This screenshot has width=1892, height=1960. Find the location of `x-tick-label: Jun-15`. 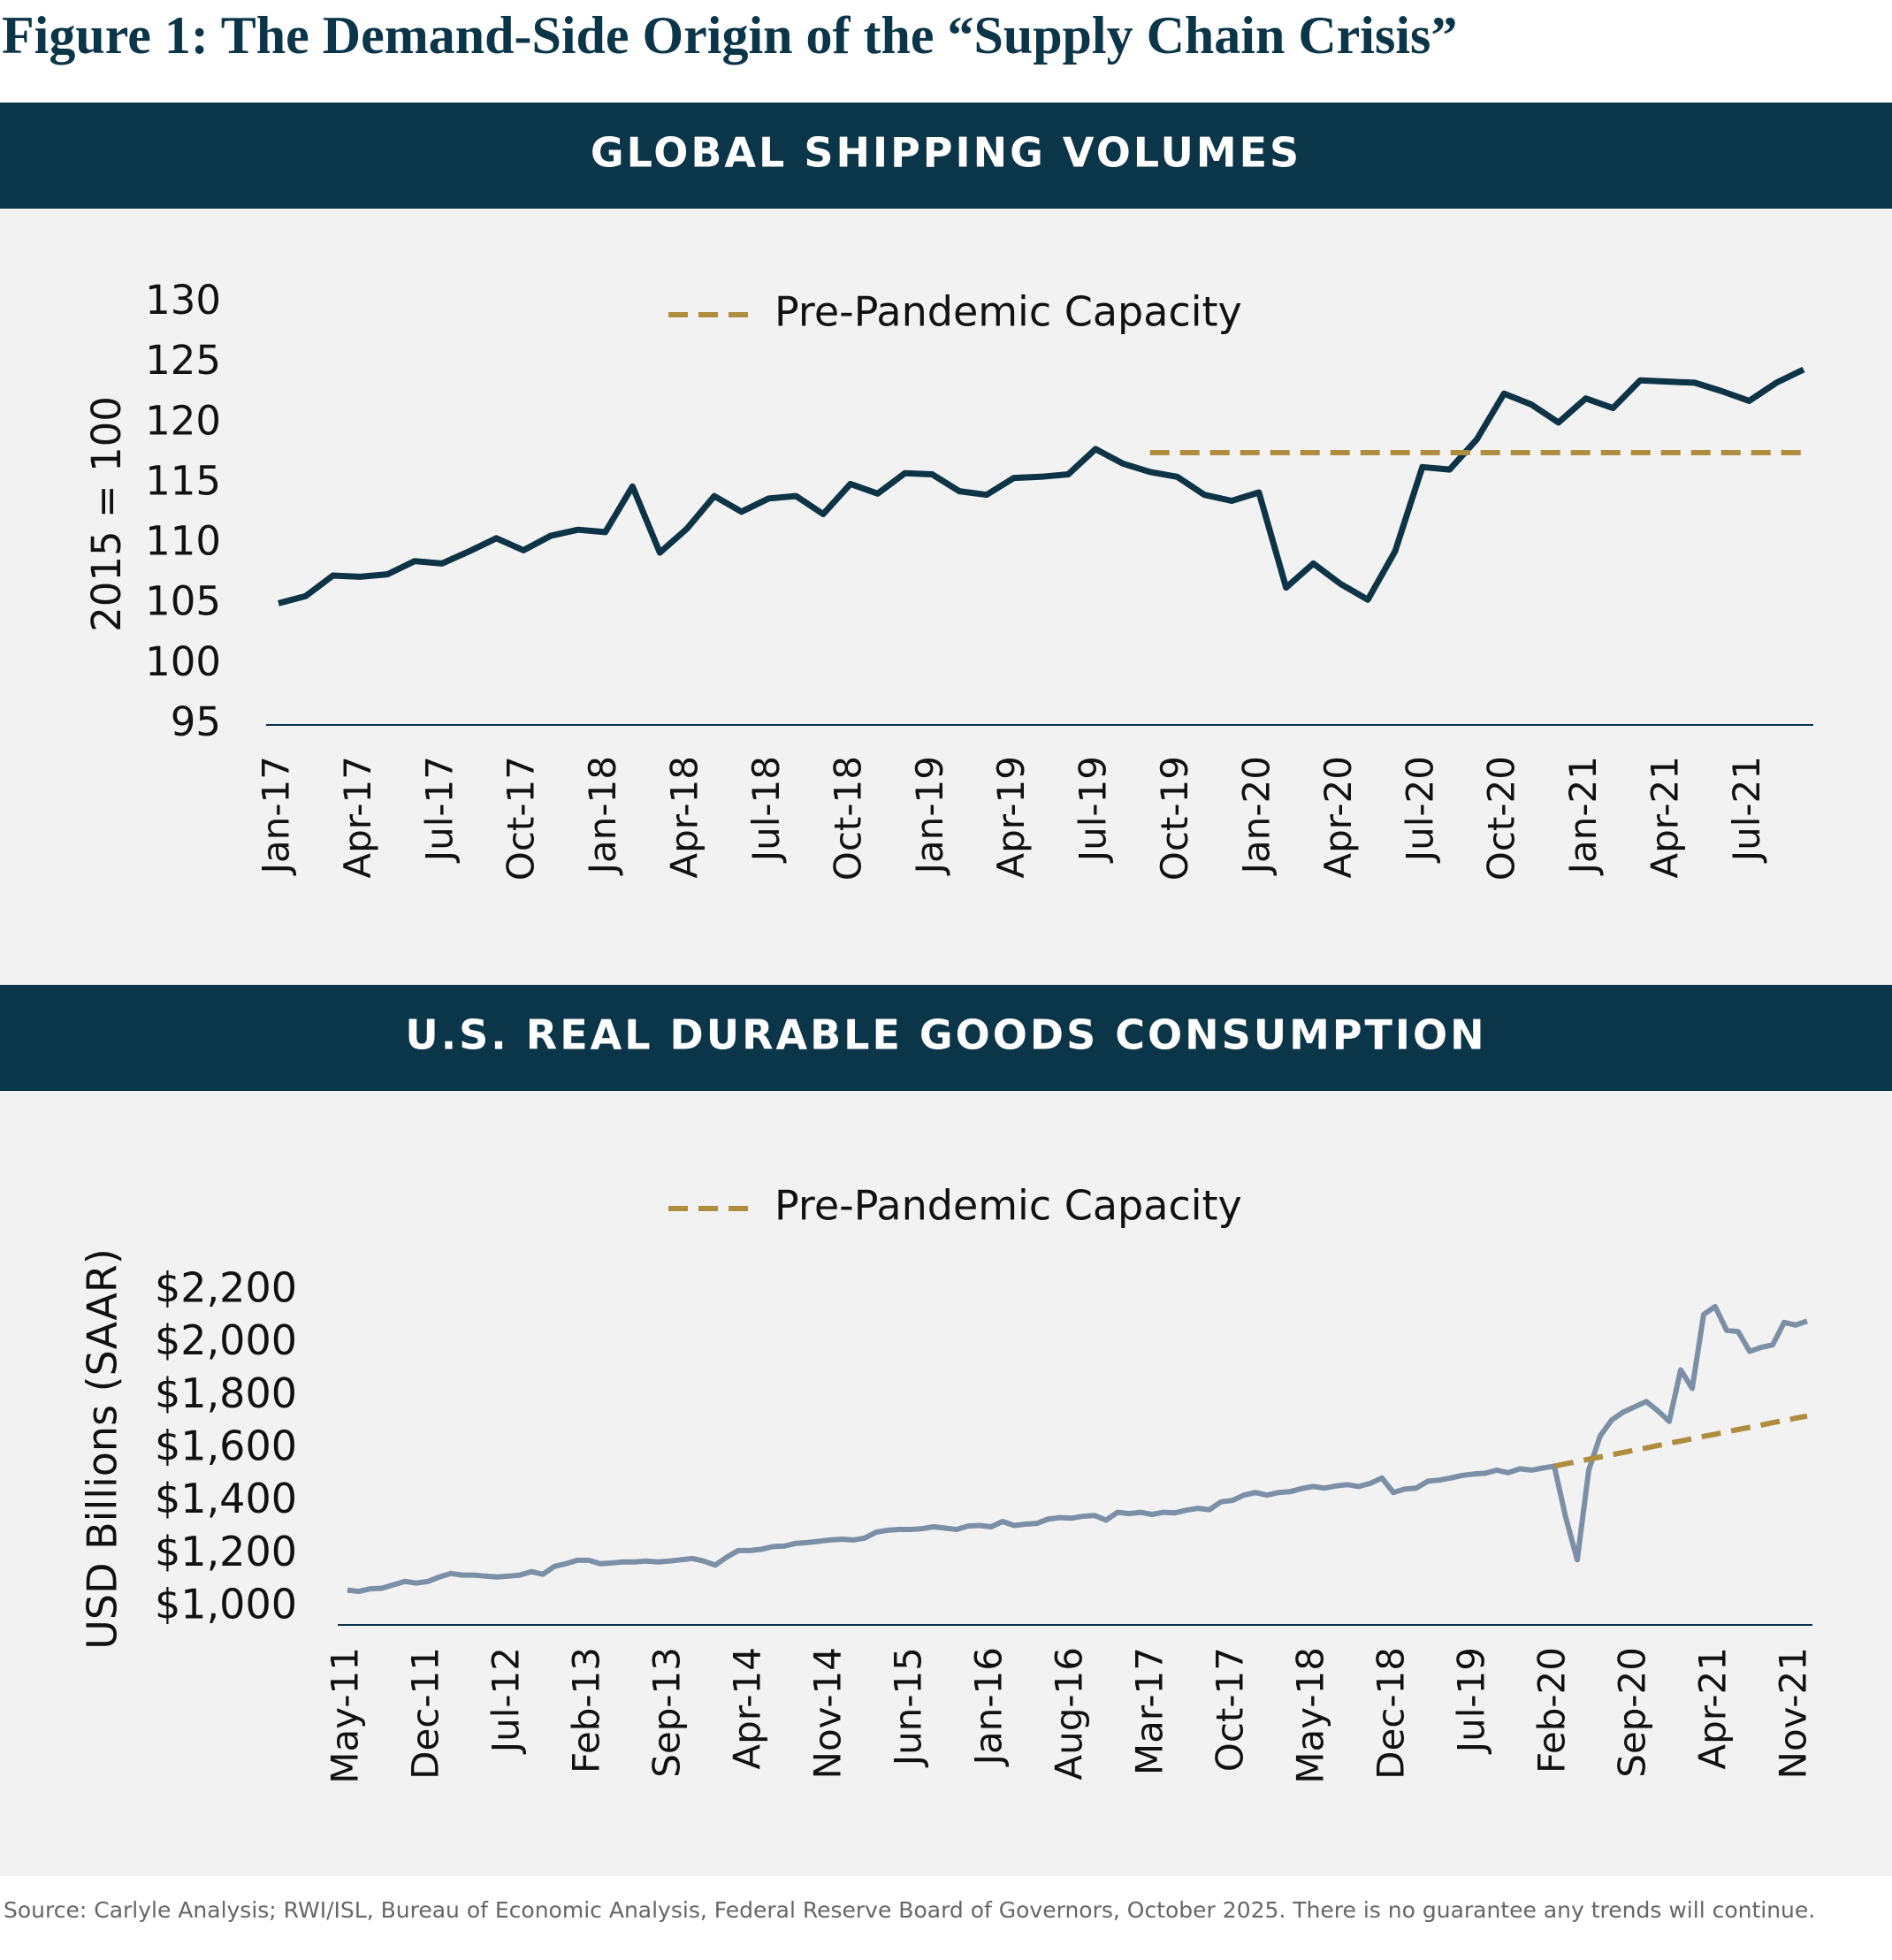

x-tick-label: Jun-15 is located at coordinates (908, 1708).